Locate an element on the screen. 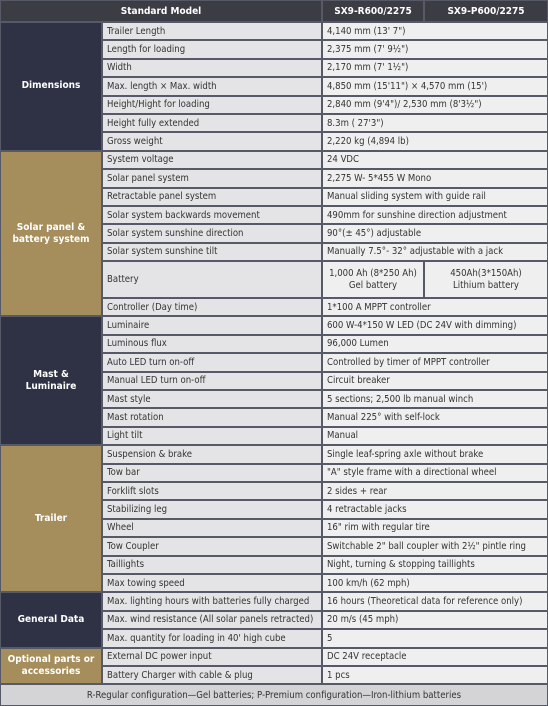 This screenshot has height=706, width=548. spec-value: Manual 225° with self-lock is located at coordinates (435, 417).